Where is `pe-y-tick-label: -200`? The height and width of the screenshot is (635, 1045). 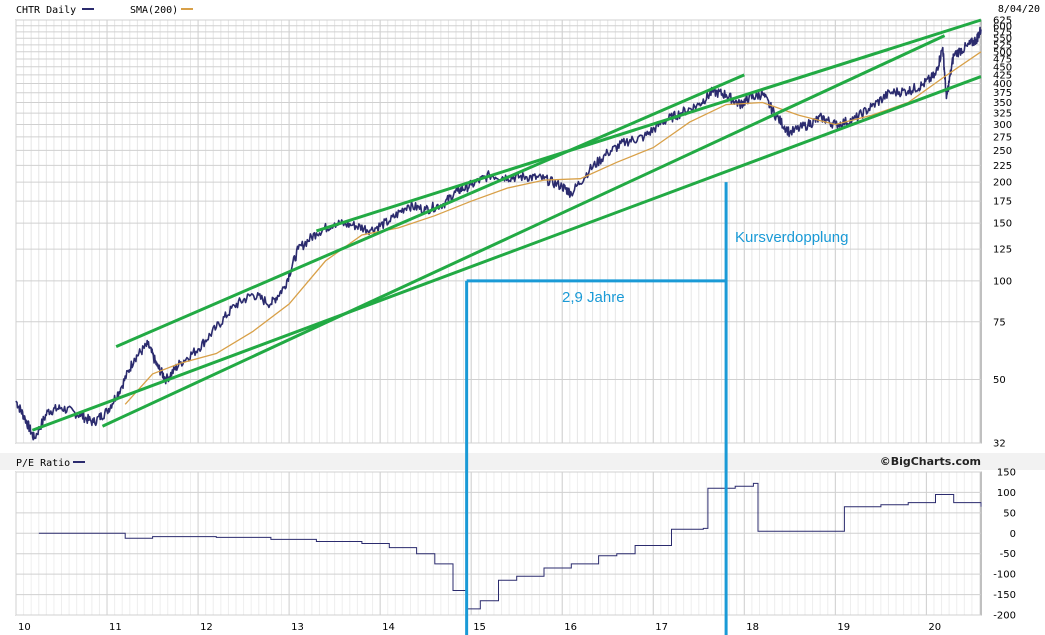 pe-y-tick-label: -200 is located at coordinates (1004, 616).